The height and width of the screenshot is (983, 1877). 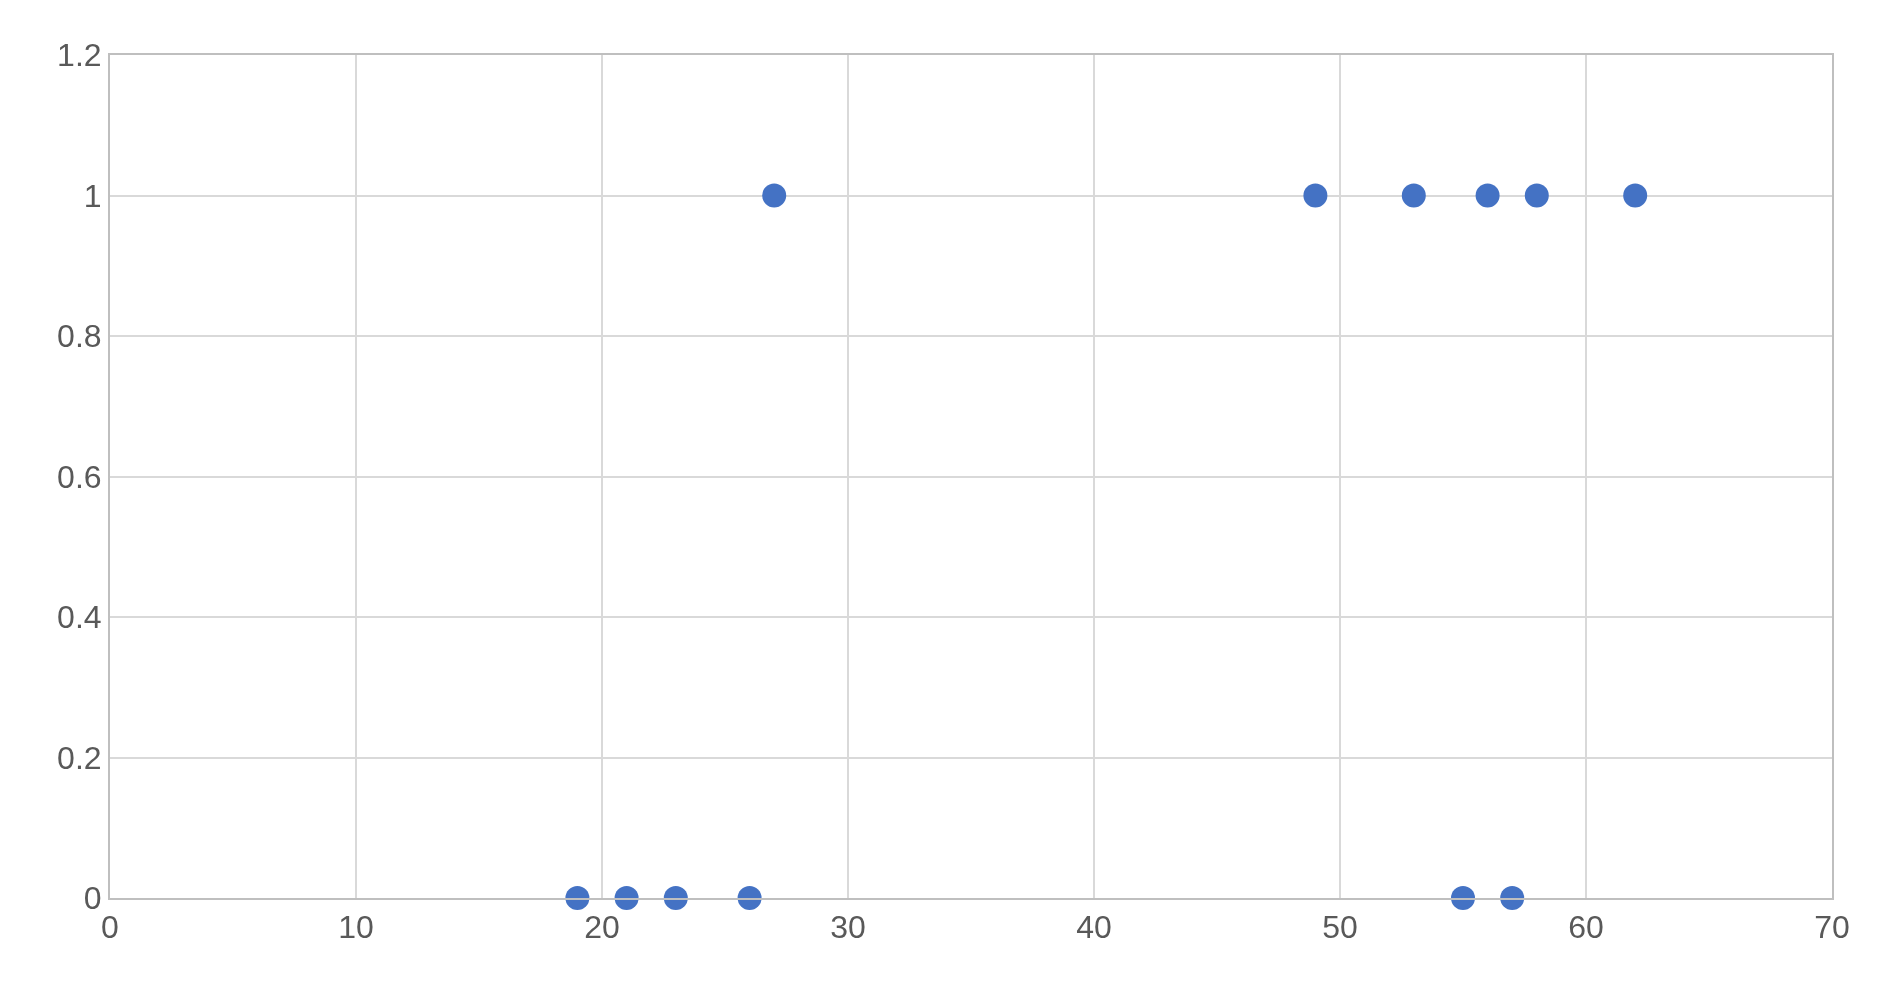 I want to click on x-tick-label: 50, so click(x=1340, y=927).